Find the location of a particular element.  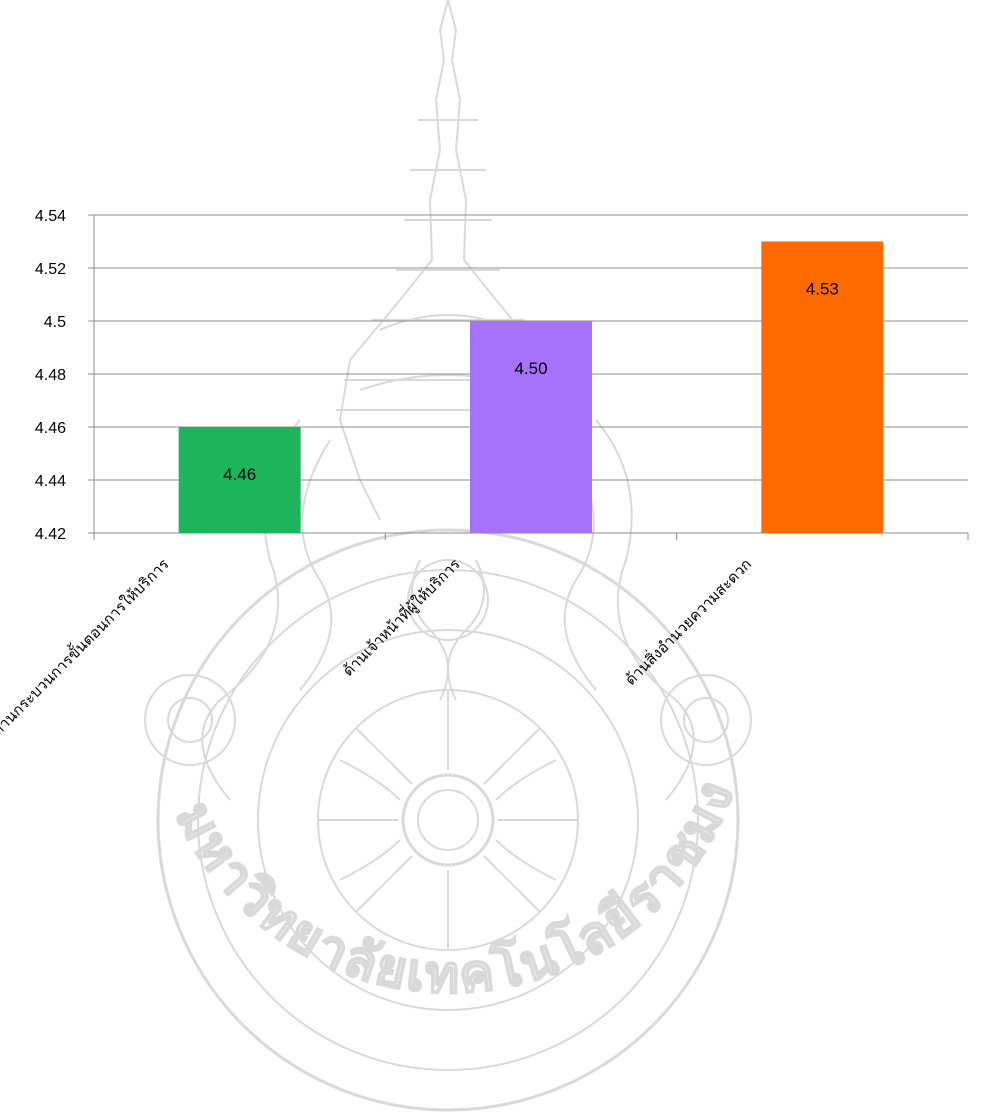

category-label: ด้านกระบวนการขั้นตอนการให้บริการ is located at coordinates (86, 647).